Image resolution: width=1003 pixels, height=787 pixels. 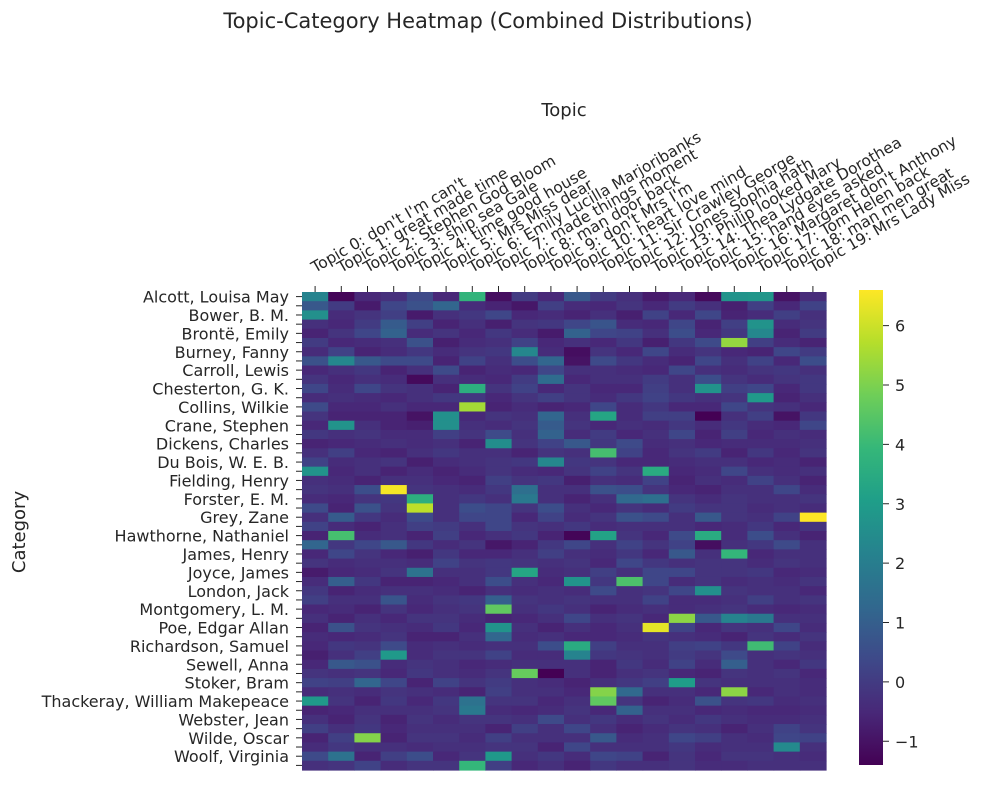 What do you see at coordinates (900, 682) in the screenshot?
I see `colorbar-tick-label: 0` at bounding box center [900, 682].